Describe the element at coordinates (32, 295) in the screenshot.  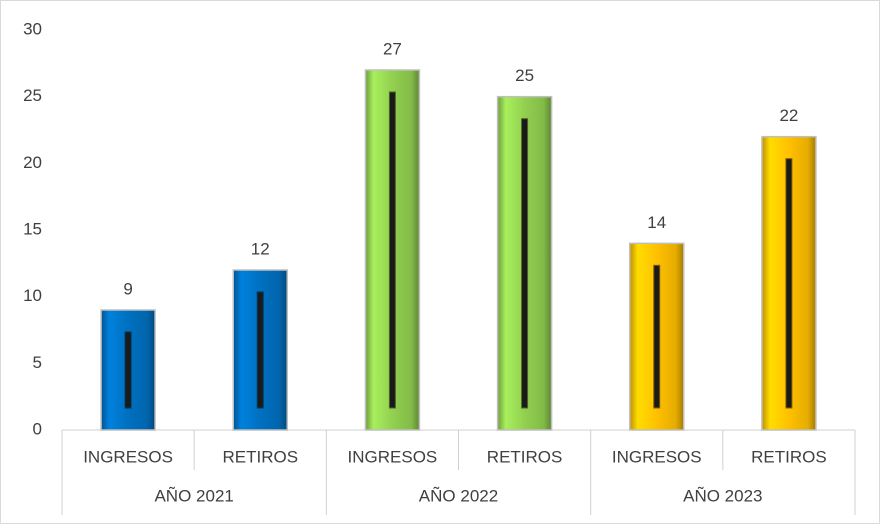
I see `y-tick-label: 10` at that location.